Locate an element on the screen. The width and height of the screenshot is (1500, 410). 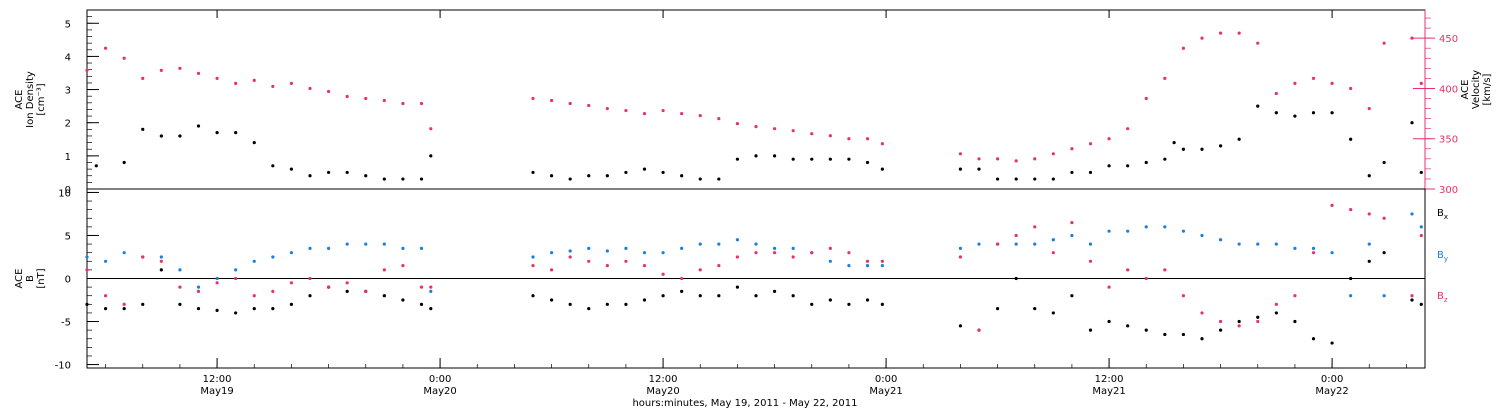
x-tick-date: May21 is located at coordinates (885, 391).